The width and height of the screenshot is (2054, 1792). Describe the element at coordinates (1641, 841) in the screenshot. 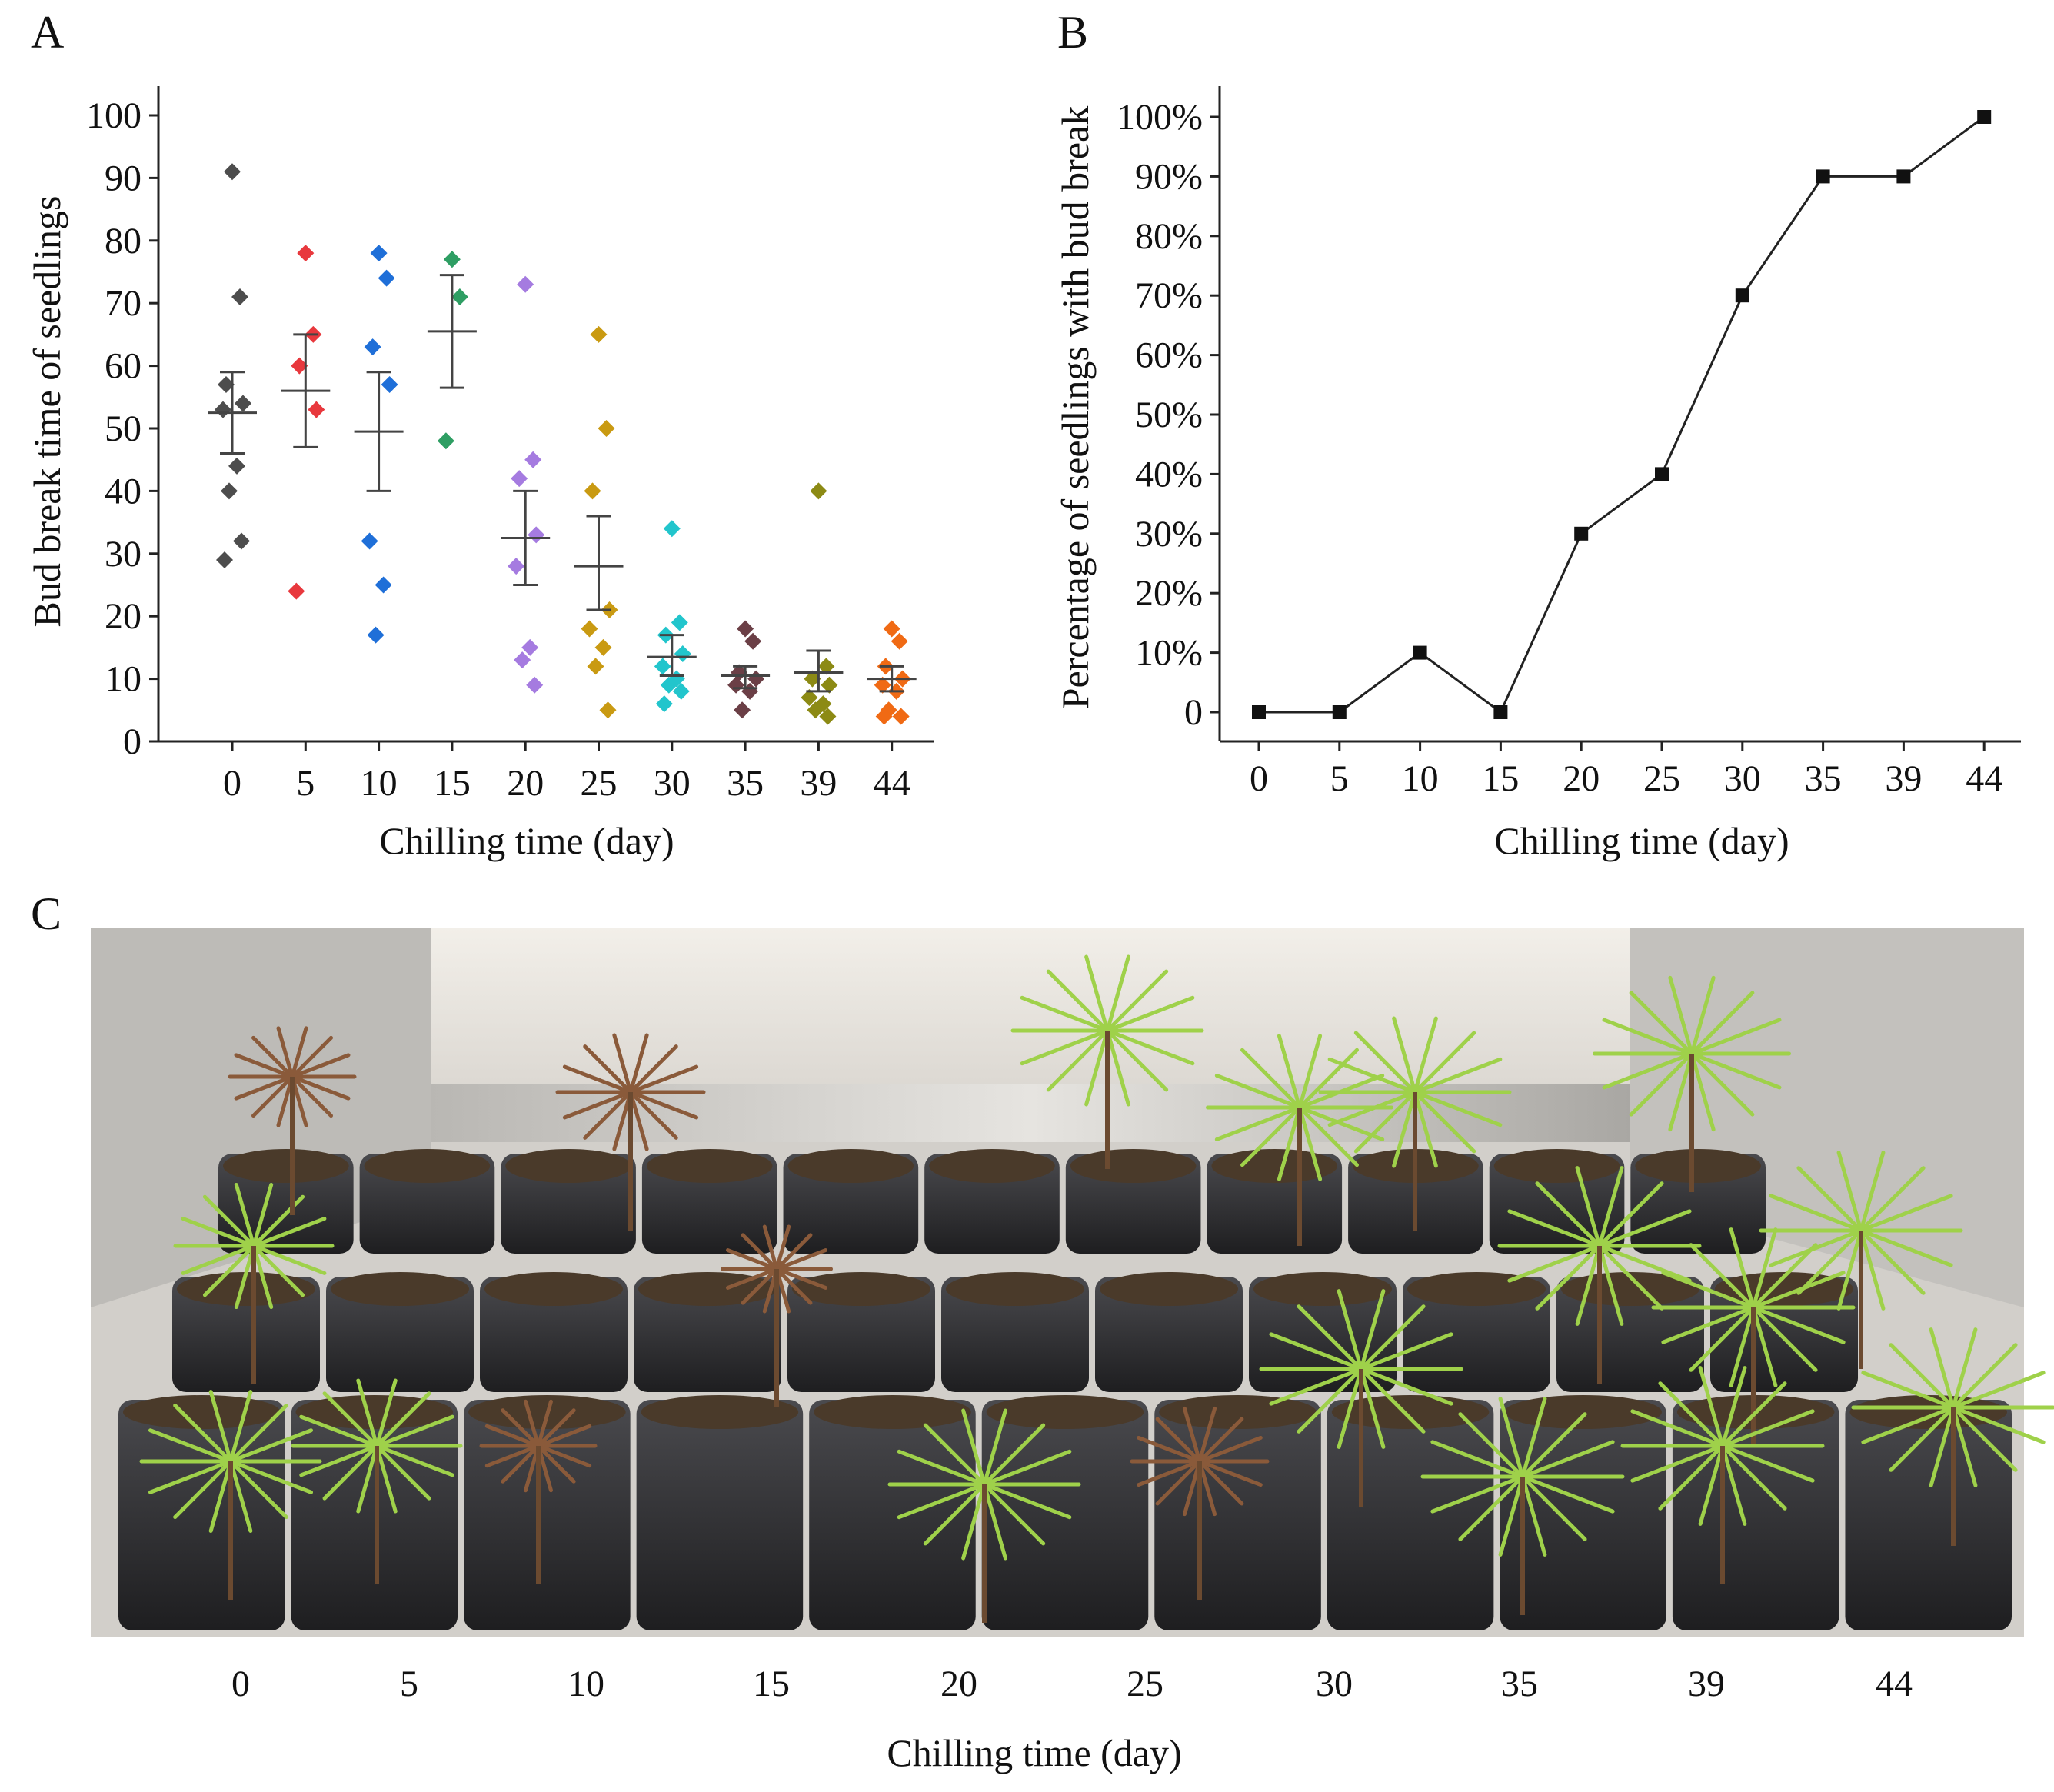

I see `chart-b-x-label: Chilling time (day)` at that location.